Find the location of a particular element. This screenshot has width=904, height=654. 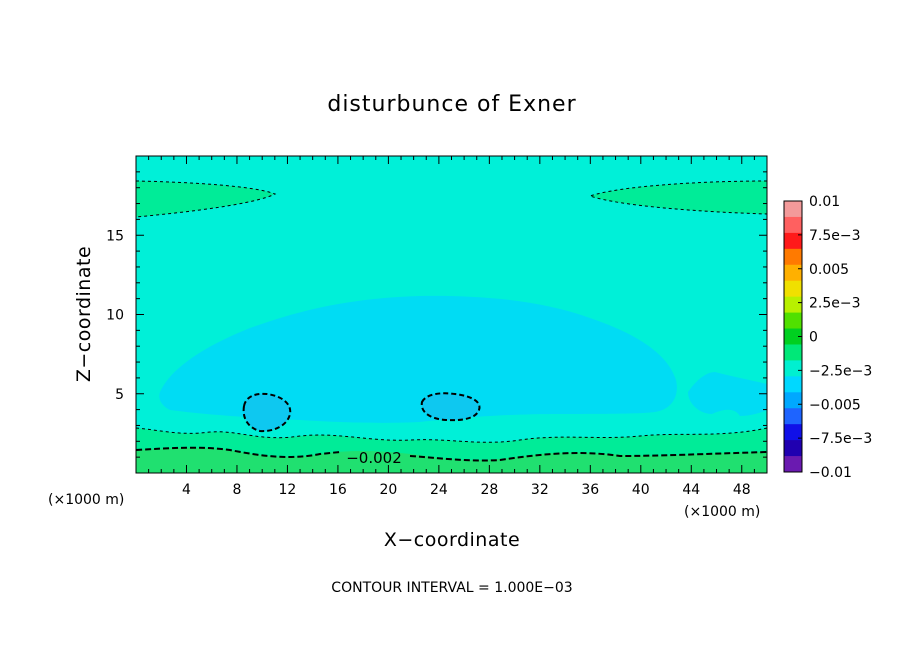

contour-label: −0.002 is located at coordinates (374, 458).